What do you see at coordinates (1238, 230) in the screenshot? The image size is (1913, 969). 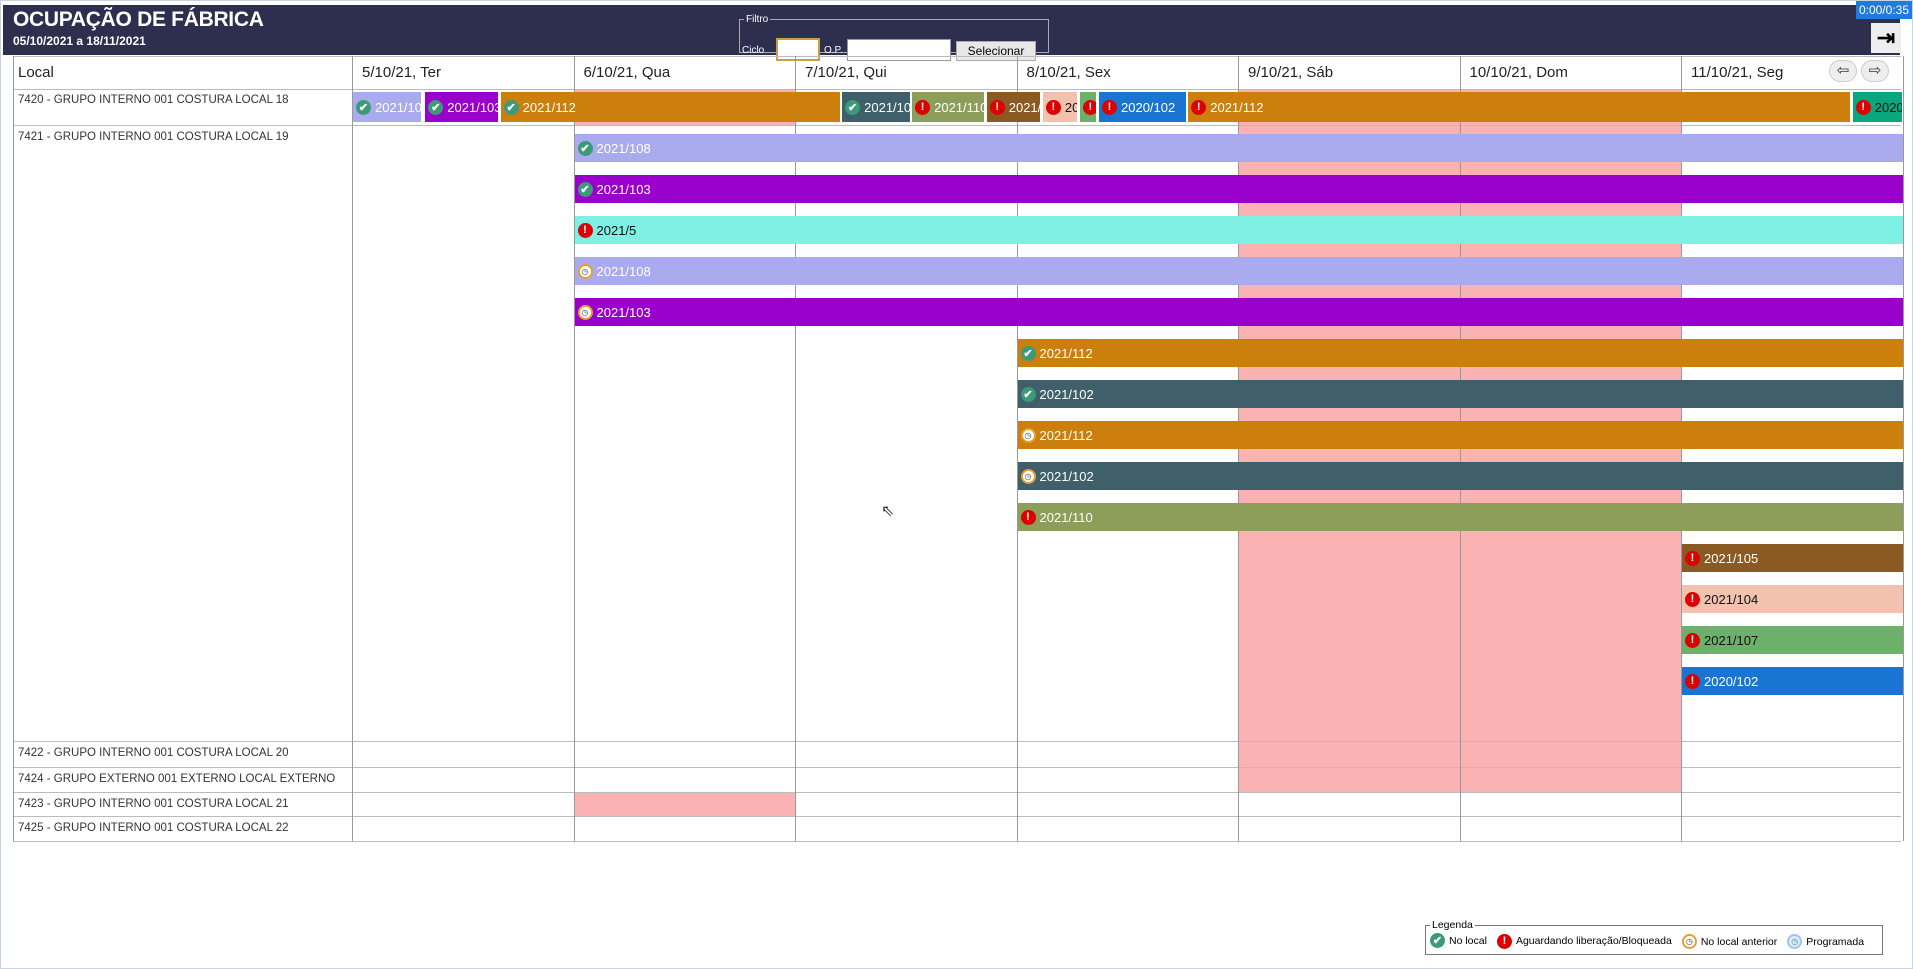 I see `order-bar: ! 2021/5` at bounding box center [1238, 230].